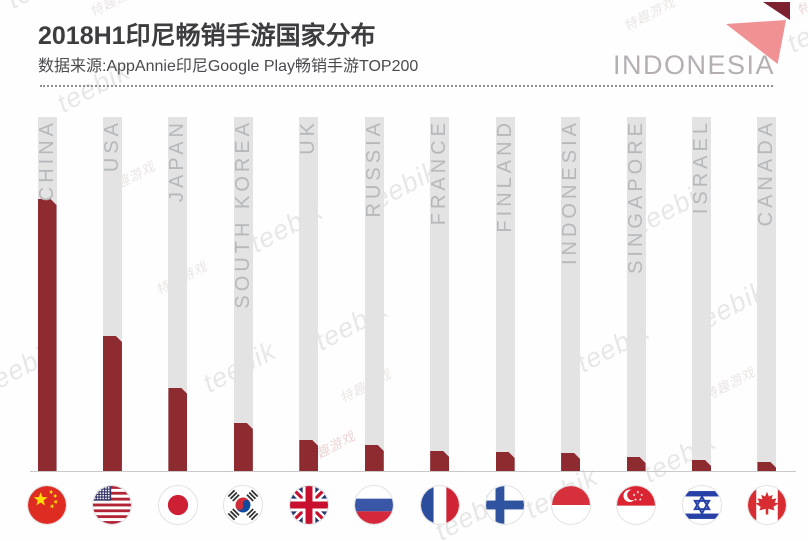 This screenshot has height=541, width=808. What do you see at coordinates (112, 505) in the screenshot?
I see `flag-usa-icon` at bounding box center [112, 505].